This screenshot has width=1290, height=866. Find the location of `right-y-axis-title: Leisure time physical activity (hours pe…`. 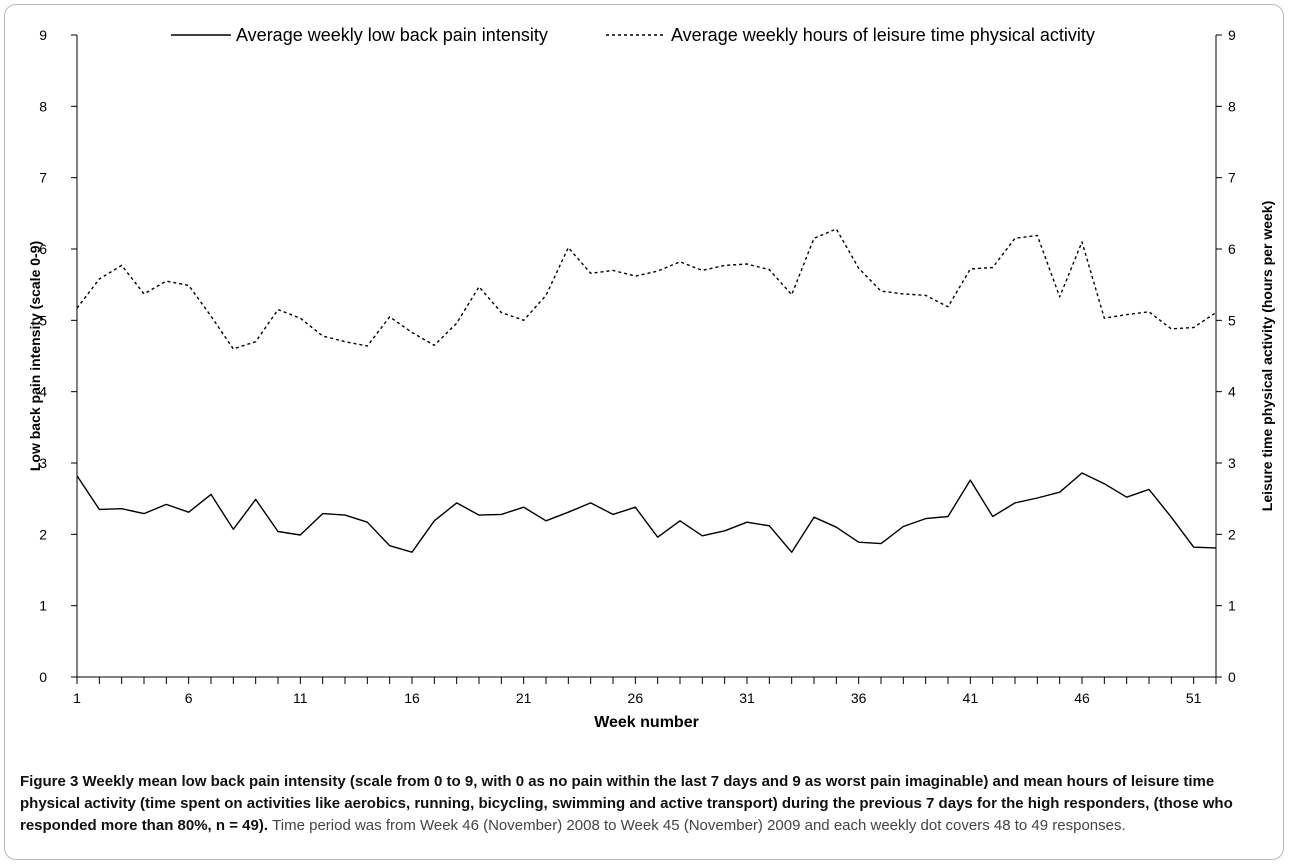

right-y-axis-title: Leisure time physical activity (hours pe… is located at coordinates (1267, 356).